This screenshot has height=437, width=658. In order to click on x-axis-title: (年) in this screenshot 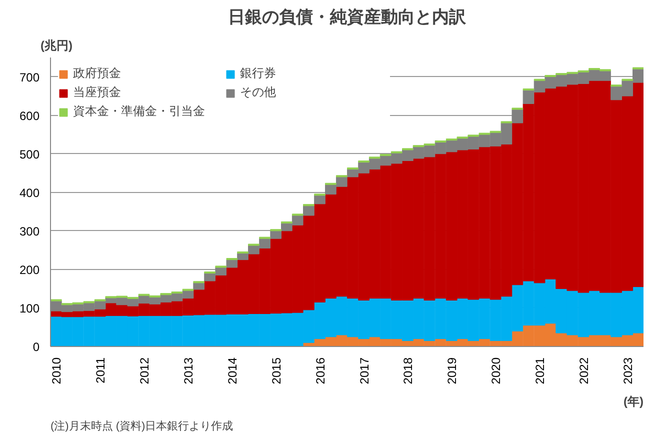, I will do `click(634, 401)`.